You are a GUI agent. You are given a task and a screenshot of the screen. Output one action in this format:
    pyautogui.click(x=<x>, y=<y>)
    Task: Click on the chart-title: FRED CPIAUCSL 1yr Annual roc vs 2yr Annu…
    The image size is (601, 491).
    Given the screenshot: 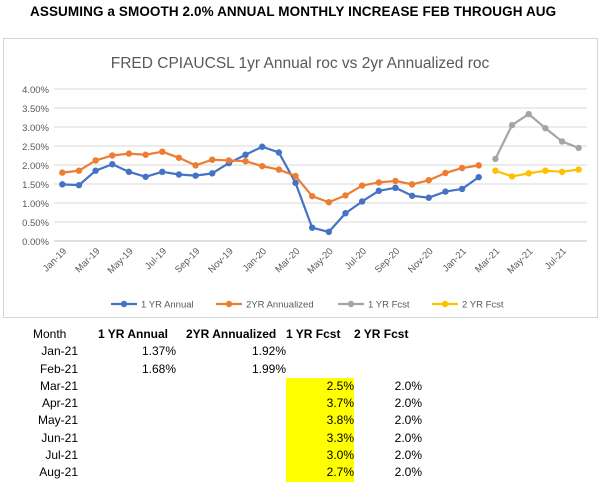 What is the action you would take?
    pyautogui.click(x=300, y=63)
    